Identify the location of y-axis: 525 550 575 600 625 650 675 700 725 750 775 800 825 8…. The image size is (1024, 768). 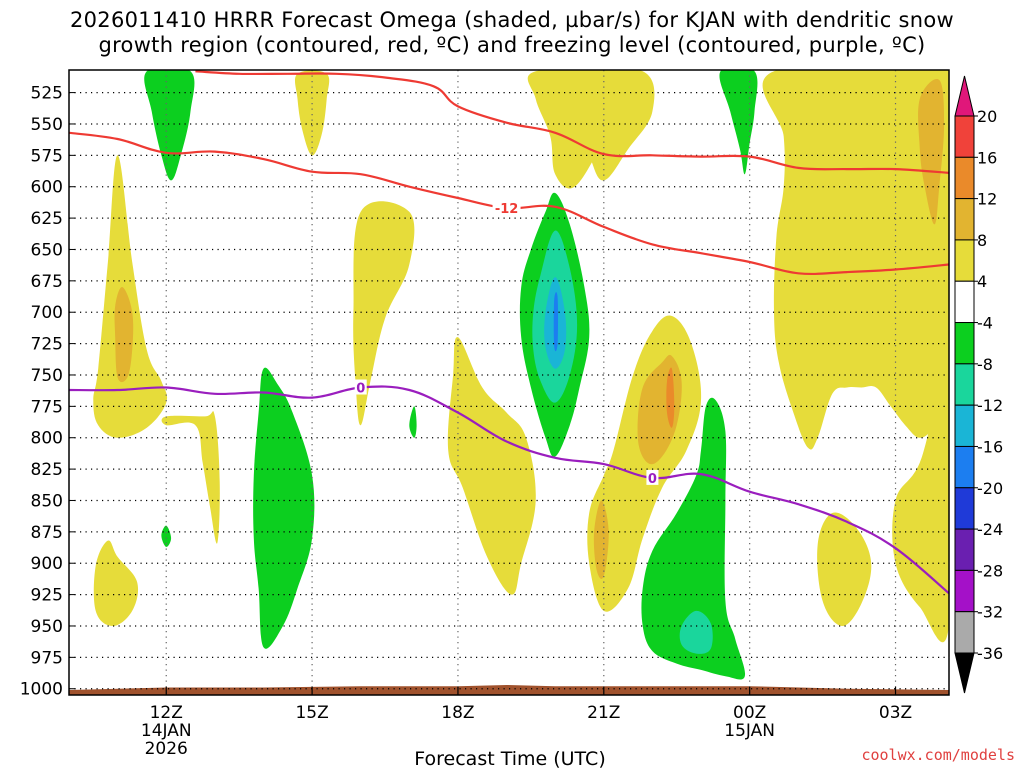
(47, 392).